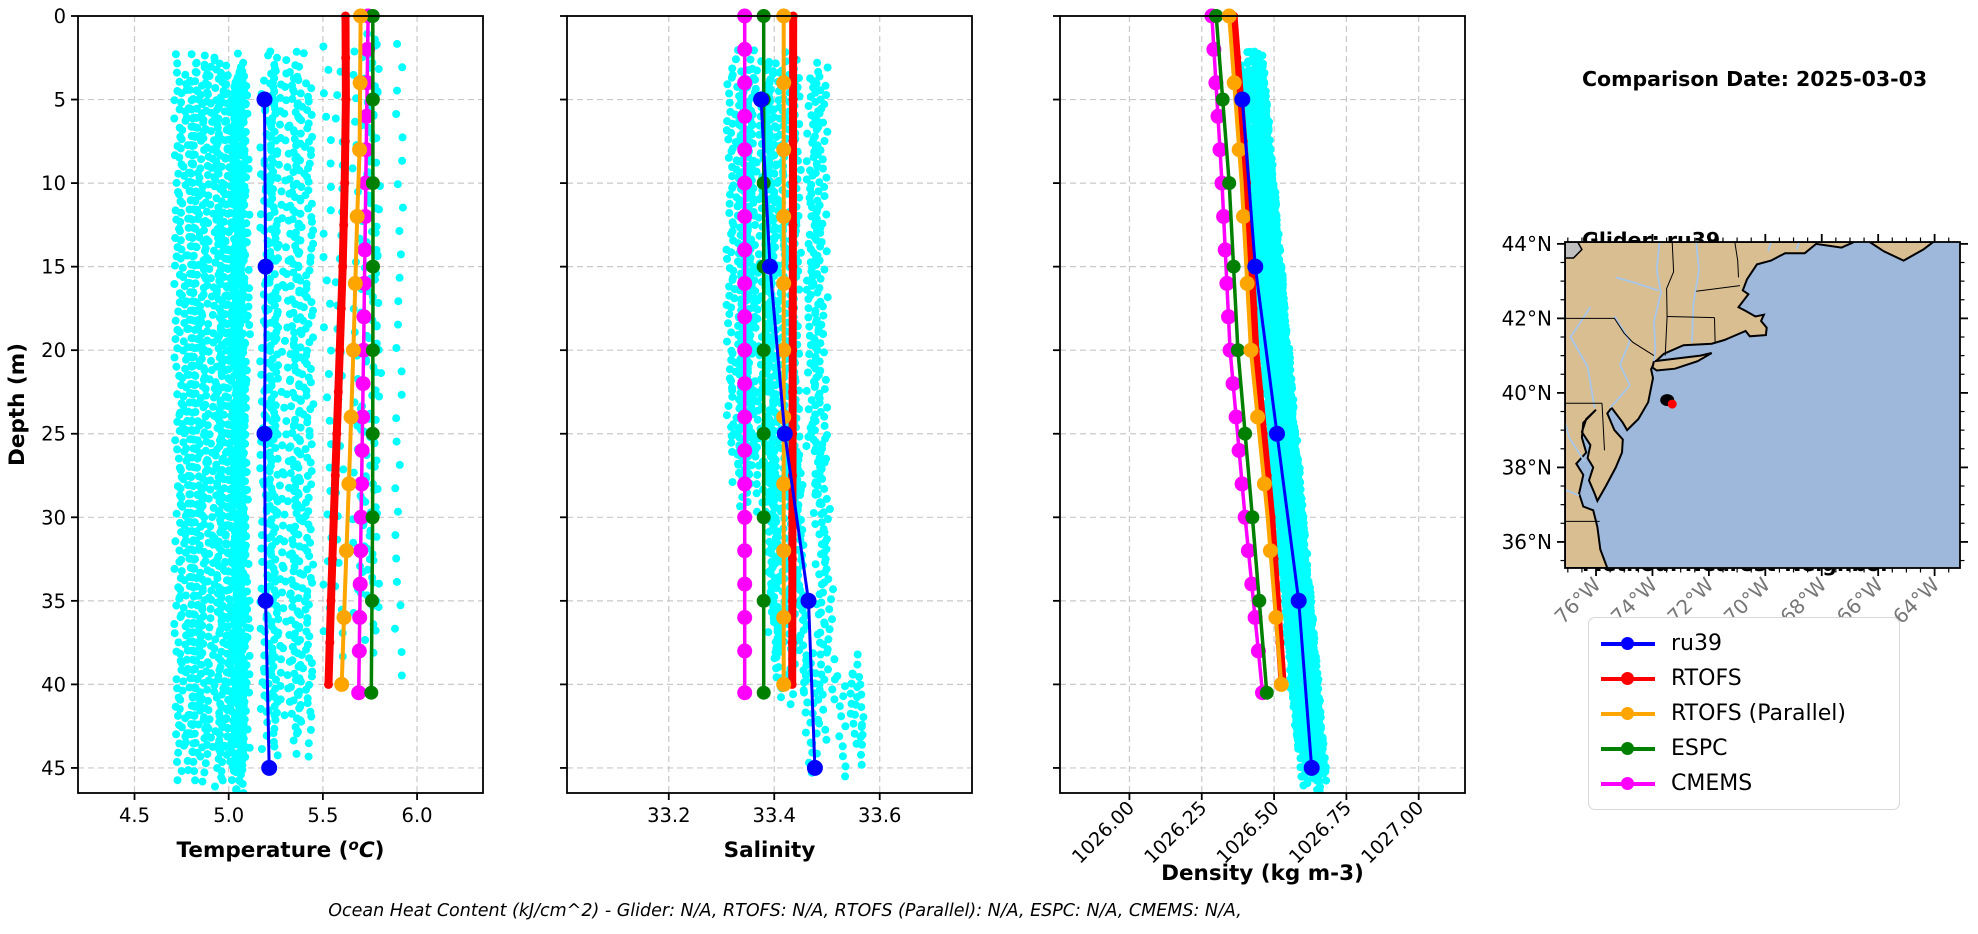  Describe the element at coordinates (1247, 832) in the screenshot. I see `x-tick-label: 1026.50` at that location.